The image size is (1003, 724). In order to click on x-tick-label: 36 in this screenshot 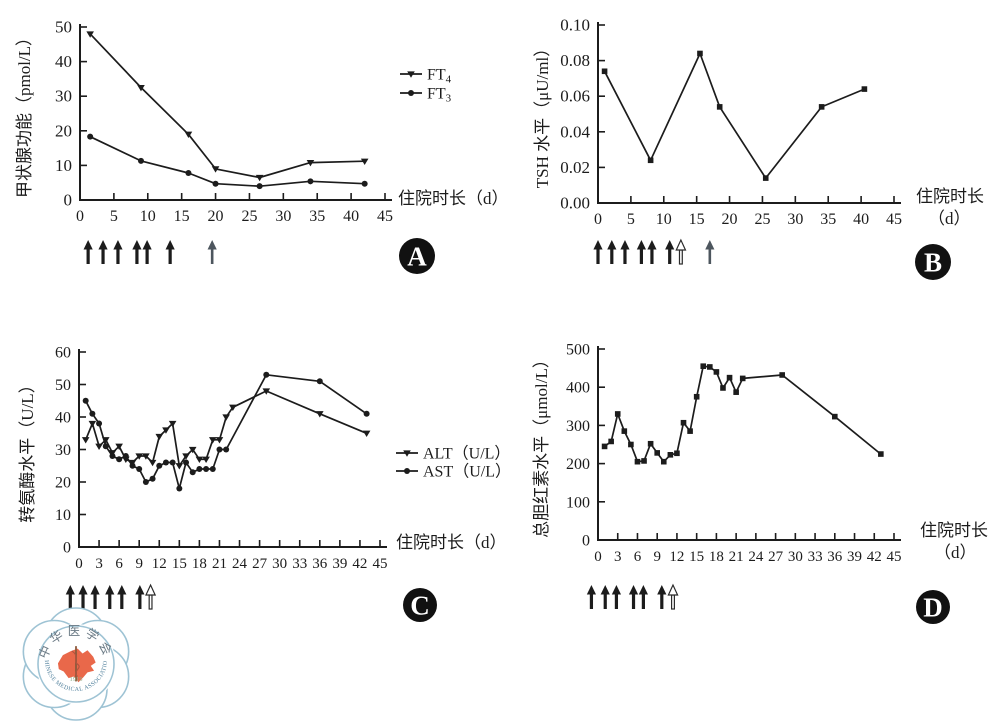, I will do `click(320, 564)`.